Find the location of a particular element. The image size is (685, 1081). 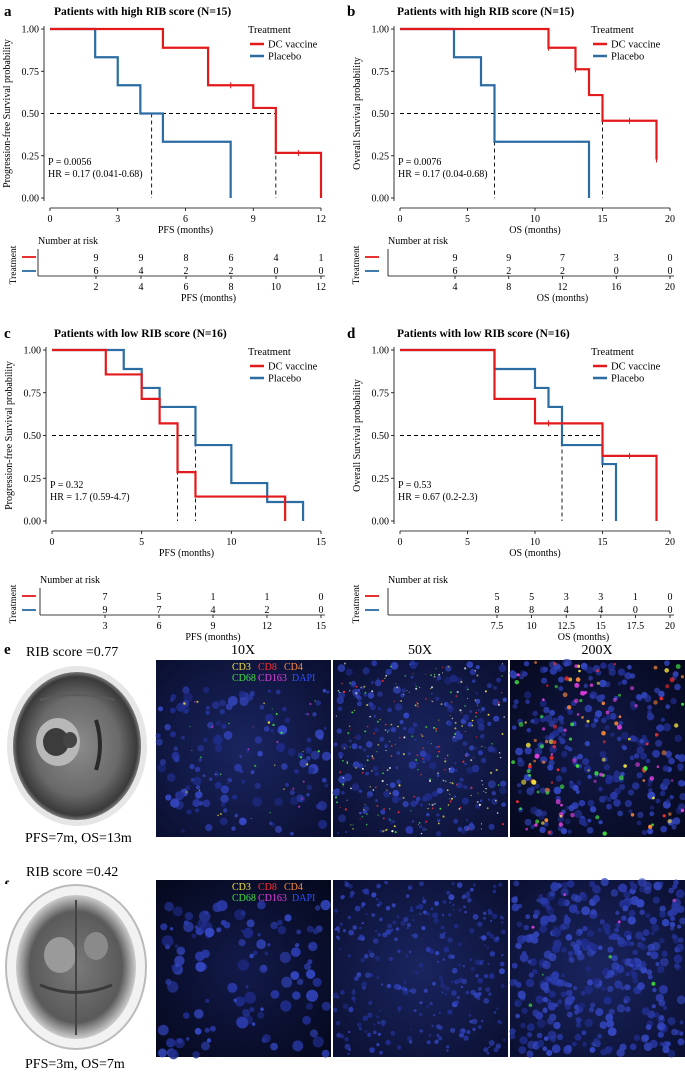

mag-50x: 50X is located at coordinates (420, 650).